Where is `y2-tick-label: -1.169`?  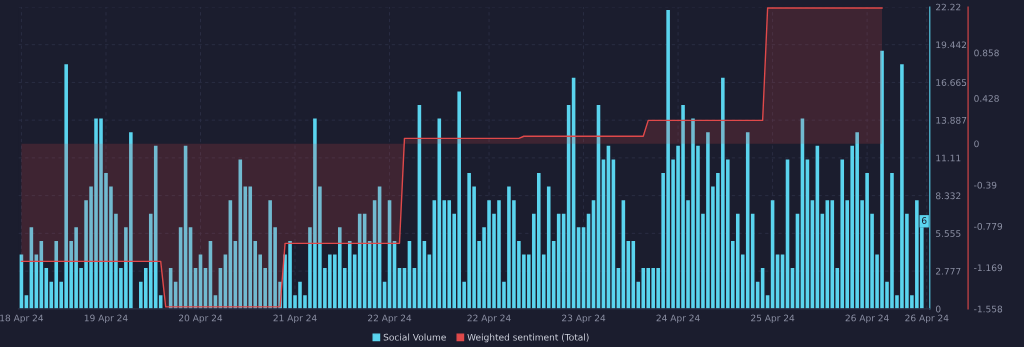 y2-tick-label: -1.169 is located at coordinates (988, 268).